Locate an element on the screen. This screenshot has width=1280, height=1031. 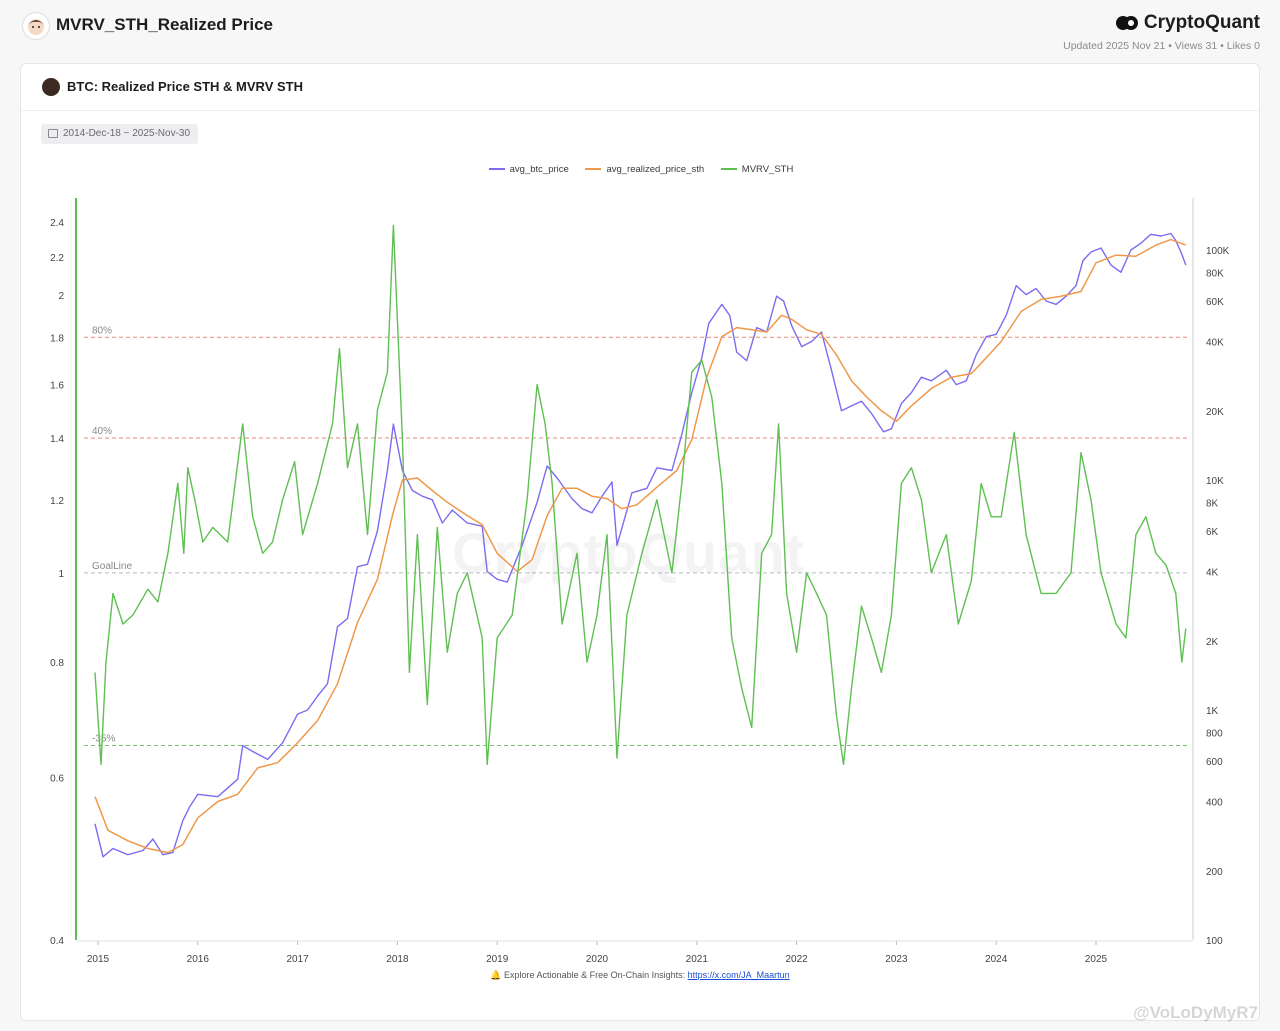
left-tick-label: 1.4 is located at coordinates (57, 439).